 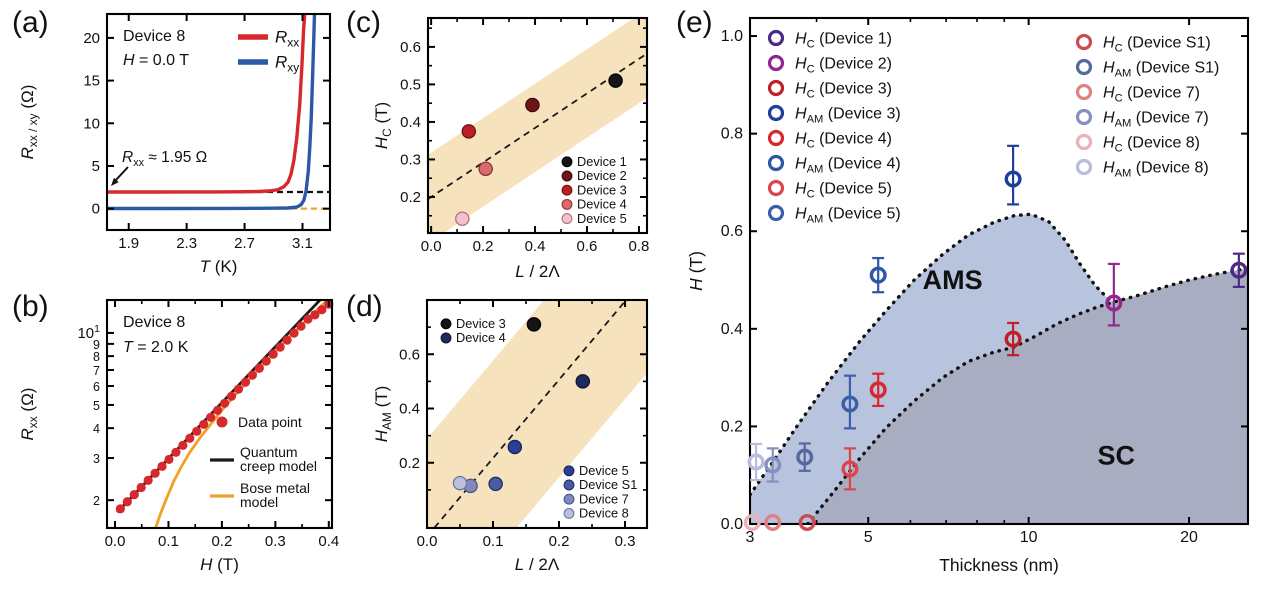 I want to click on svg-text: Rxy, so click(x=287, y=64).